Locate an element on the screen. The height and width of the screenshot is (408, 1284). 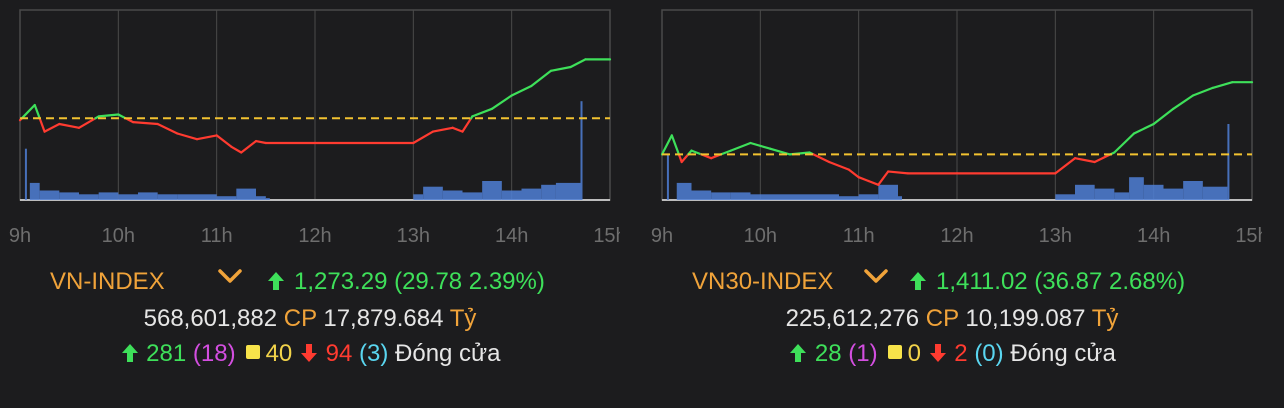
index-change: 1,411.02 (36.87 2.68%) is located at coordinates (1046, 283).